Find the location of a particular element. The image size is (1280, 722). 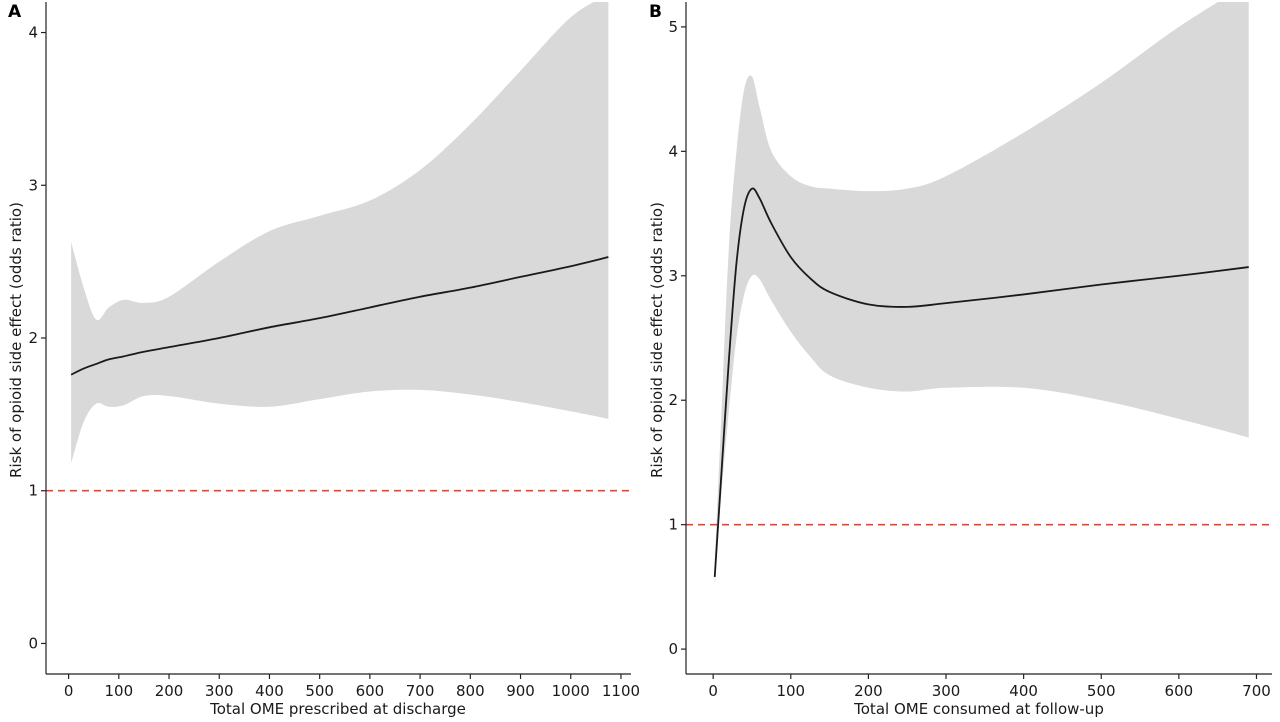

panel-b-y-tick-label: 4 is located at coordinates (673, 151).